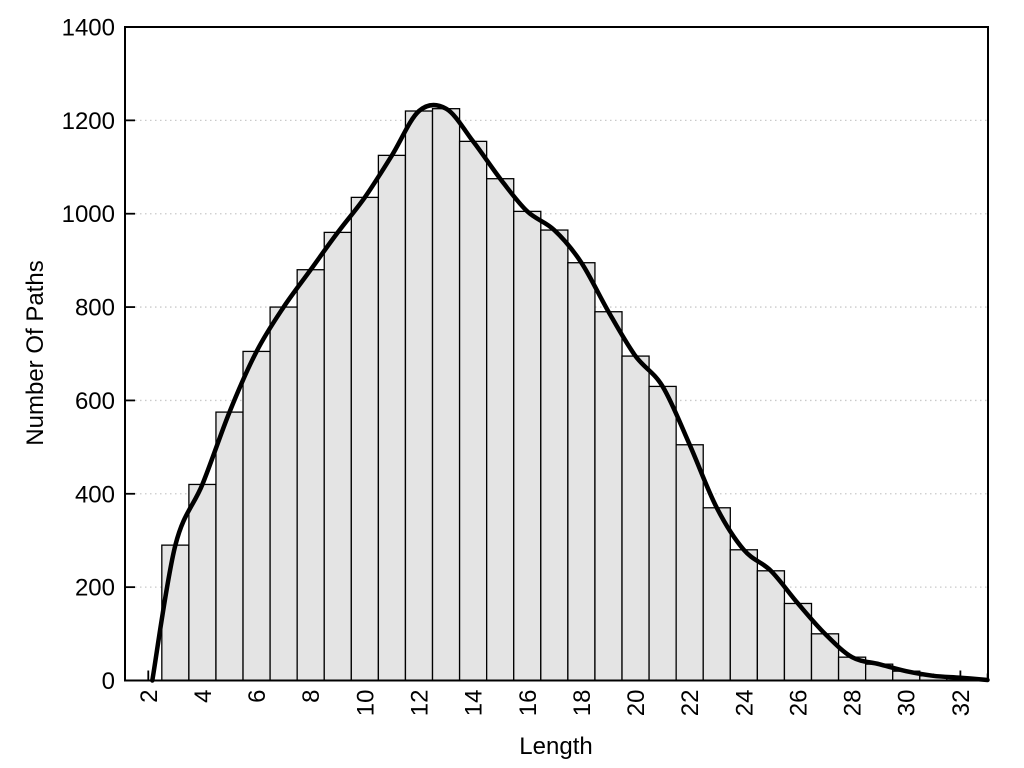  Describe the element at coordinates (961, 703) in the screenshot. I see `x-tick-label: 32` at that location.